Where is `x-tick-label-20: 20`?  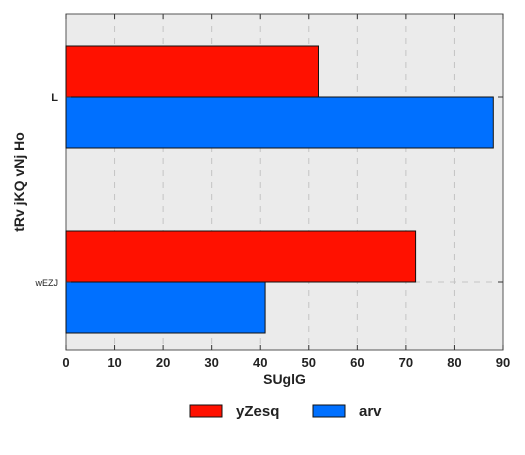 x-tick-label-20: 20 is located at coordinates (163, 362).